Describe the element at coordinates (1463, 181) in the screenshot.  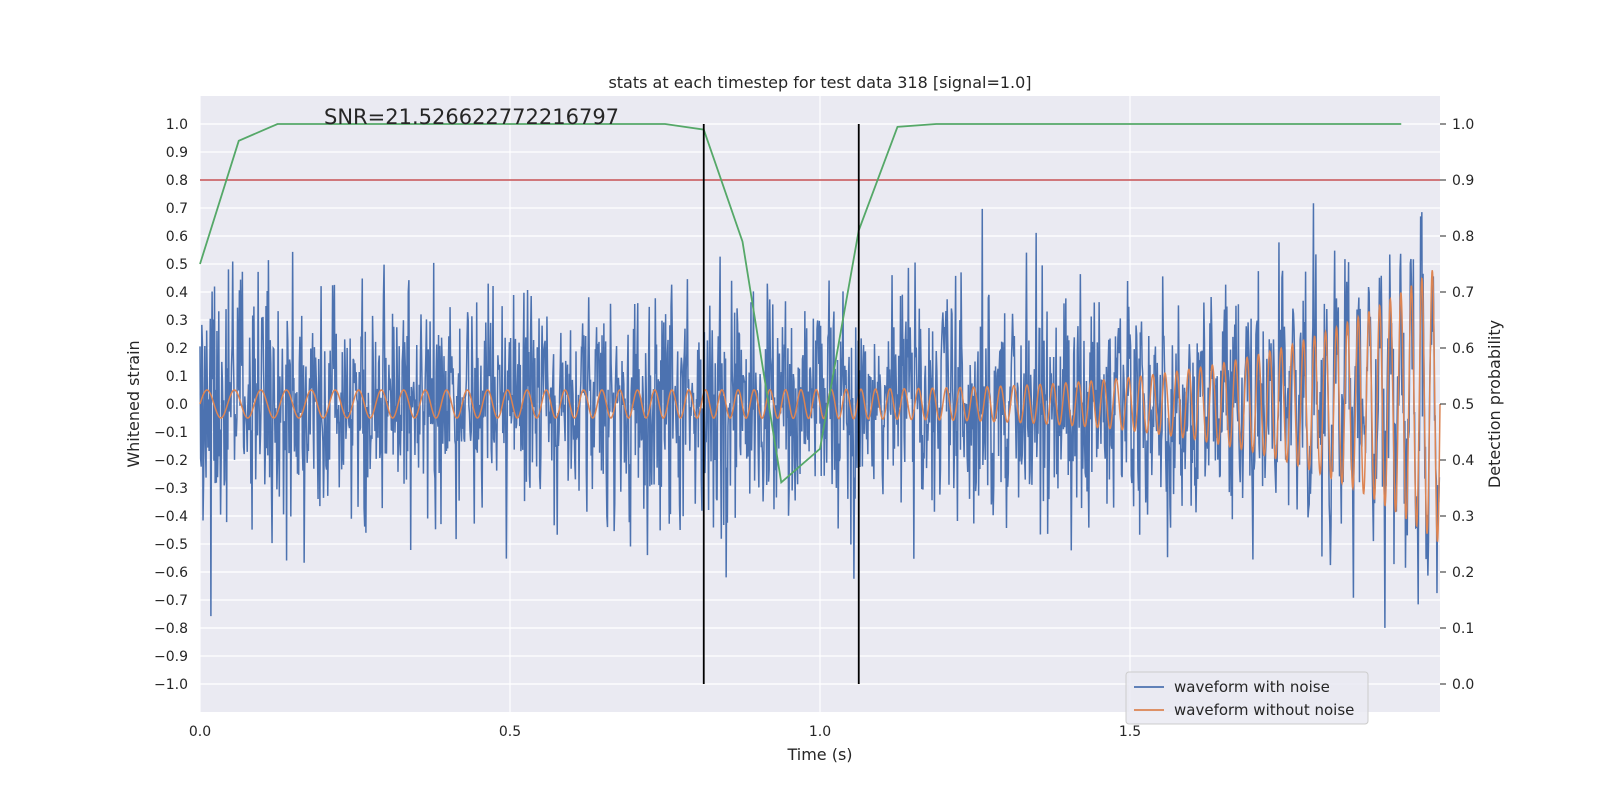
I see `y2-tick-label: 0.9` at that location.